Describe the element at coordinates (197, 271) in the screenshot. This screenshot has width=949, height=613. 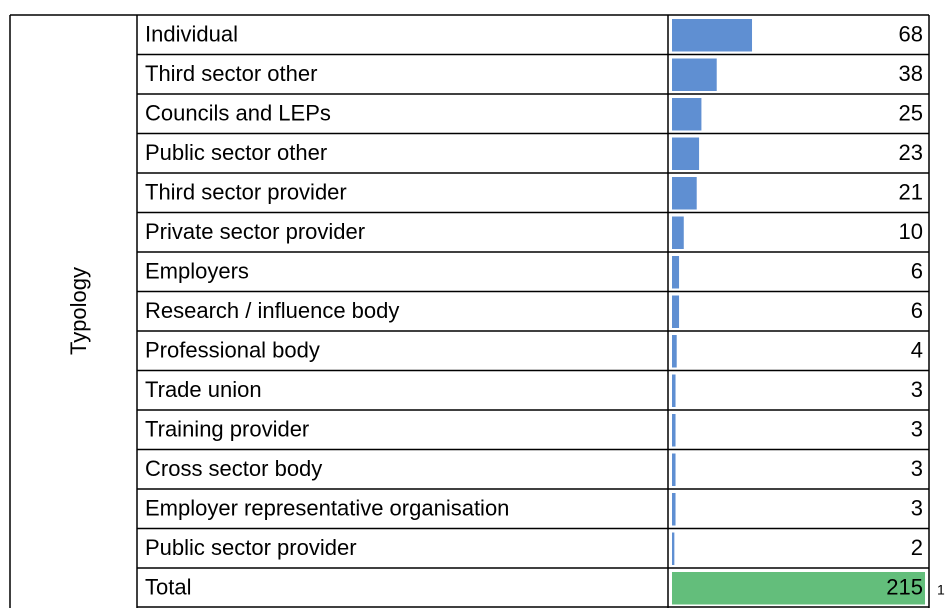
I see `row-label: Employers` at that location.